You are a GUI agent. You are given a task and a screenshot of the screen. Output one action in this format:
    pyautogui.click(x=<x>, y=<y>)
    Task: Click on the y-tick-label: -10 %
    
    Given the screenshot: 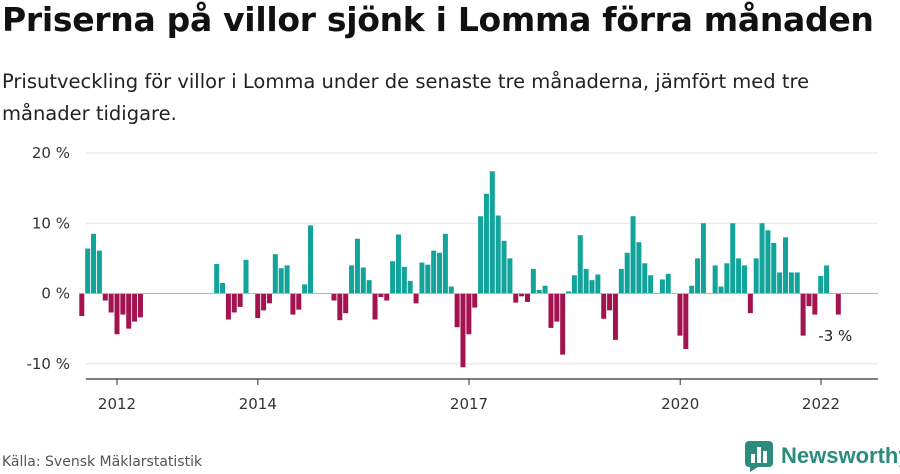 What is the action you would take?
    pyautogui.click(x=48, y=364)
    